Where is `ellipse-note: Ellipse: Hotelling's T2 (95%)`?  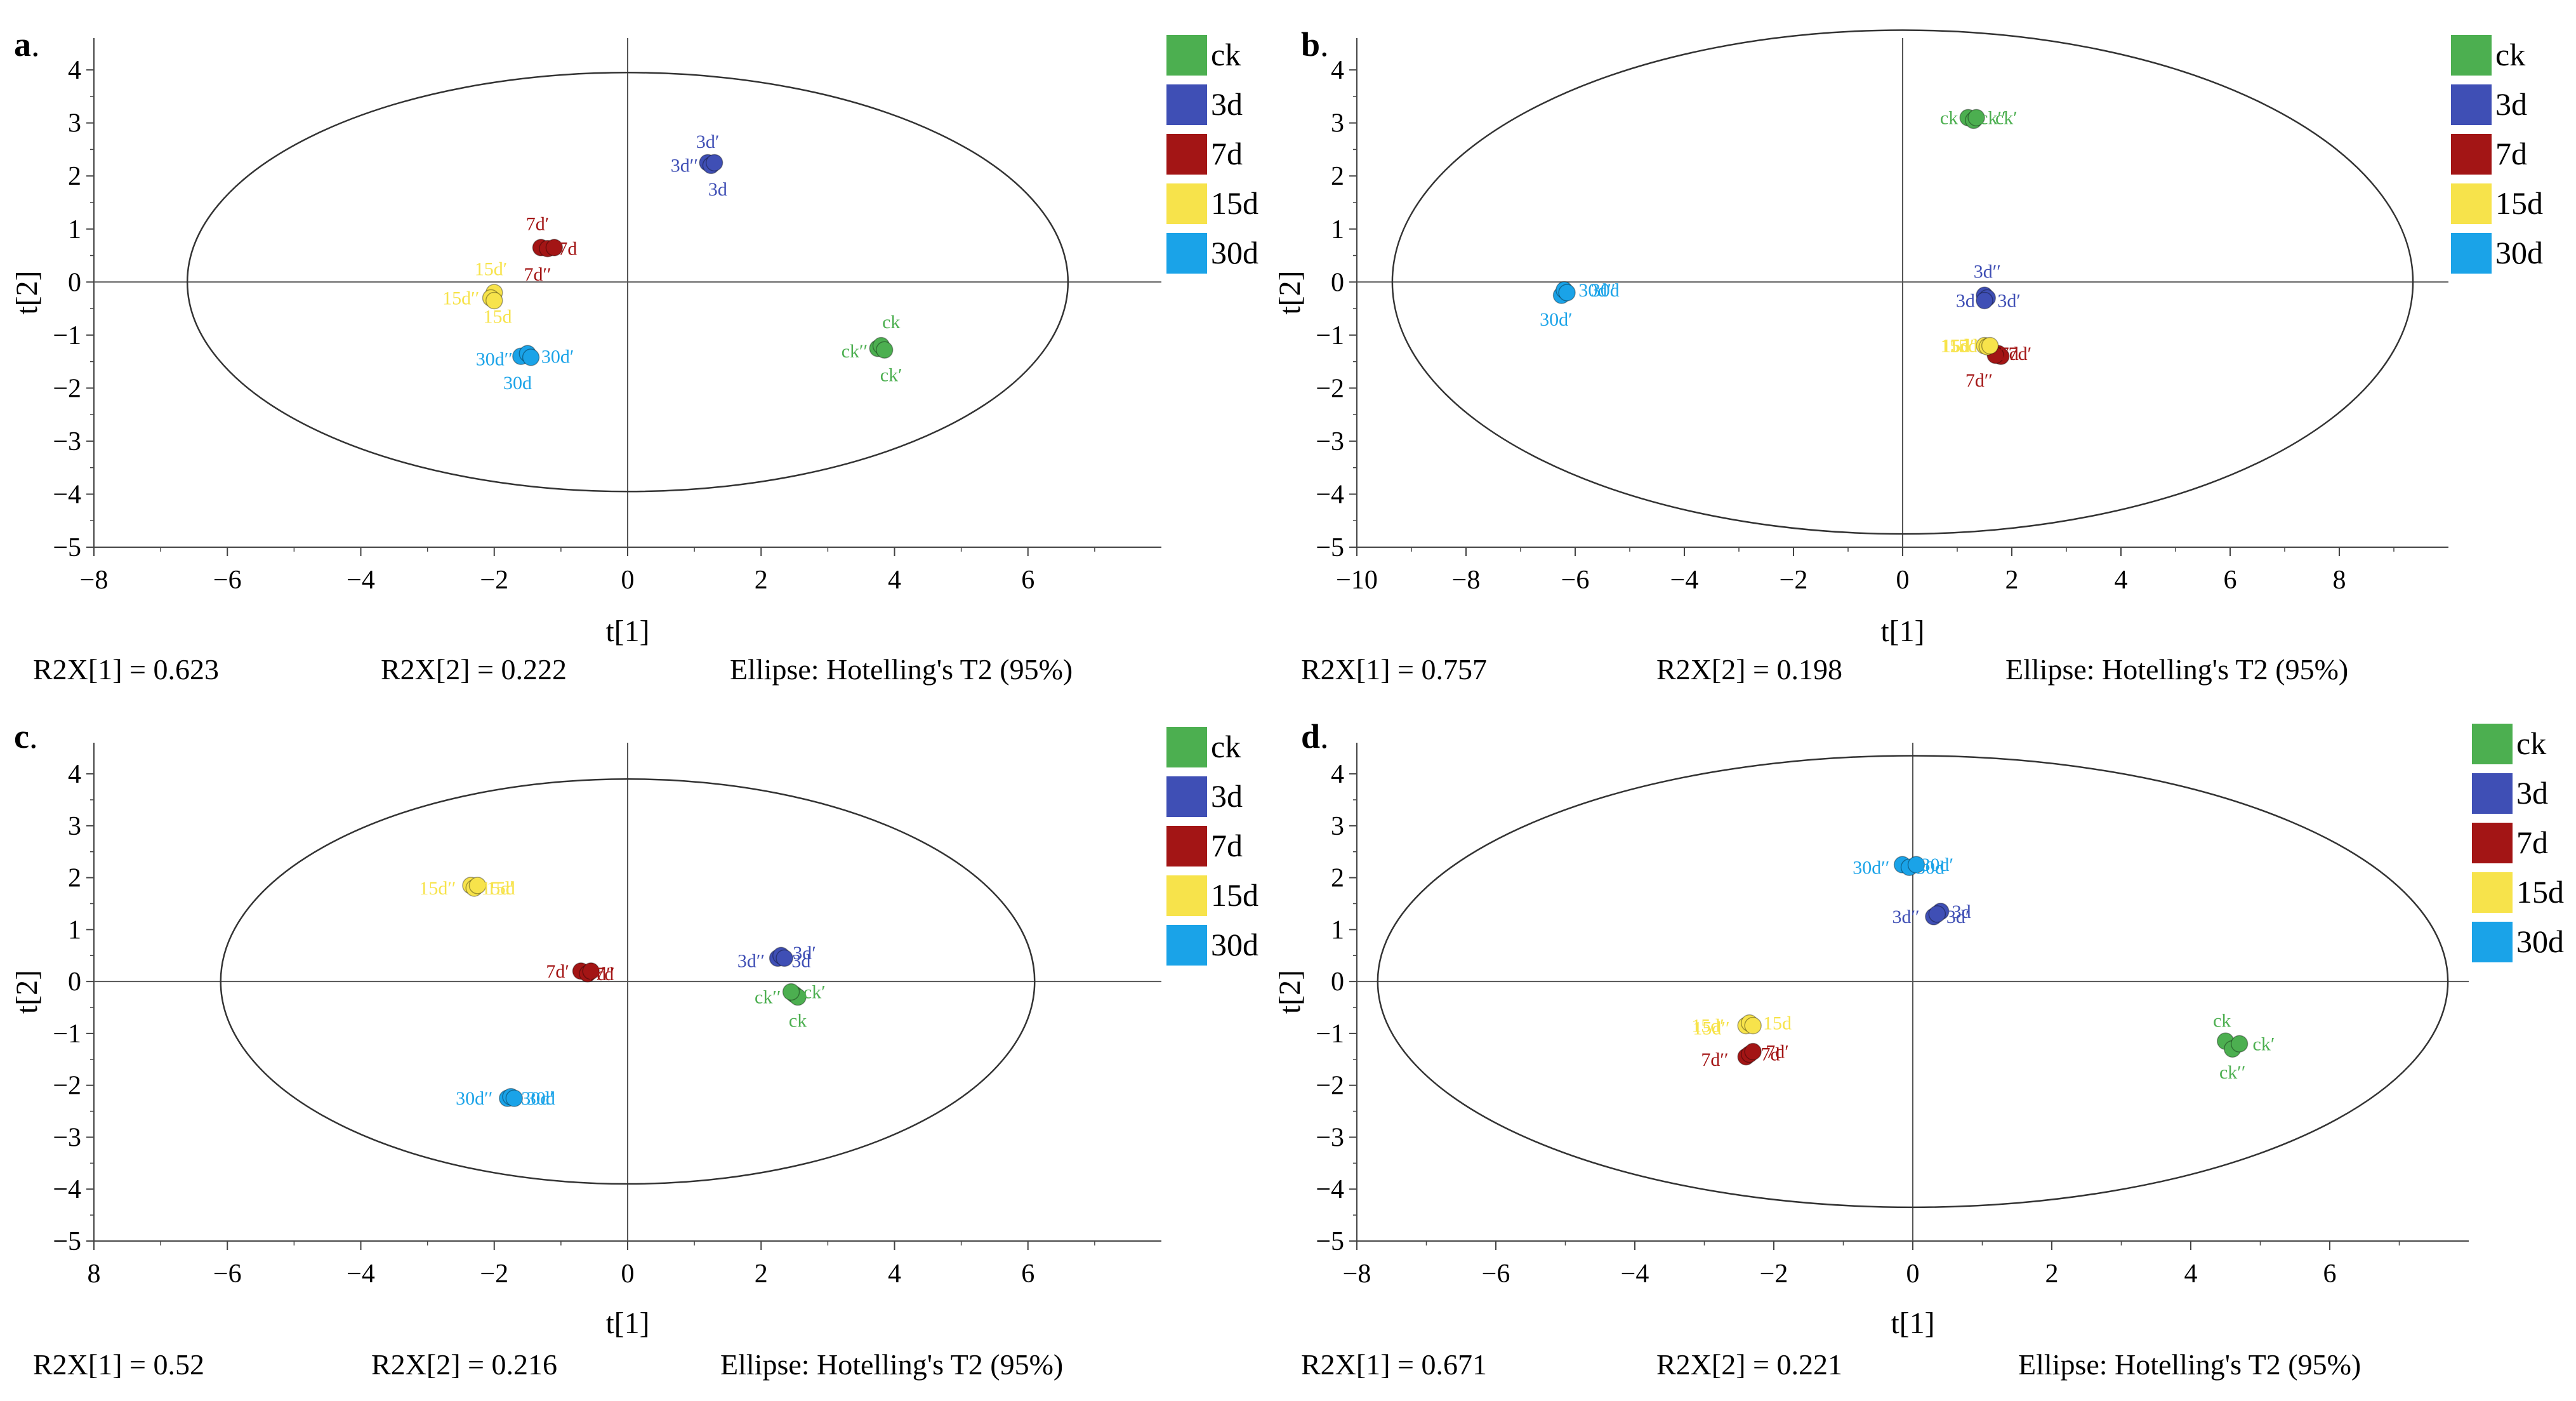
ellipse-note: Ellipse: Hotelling's T2 (95%) is located at coordinates (901, 669).